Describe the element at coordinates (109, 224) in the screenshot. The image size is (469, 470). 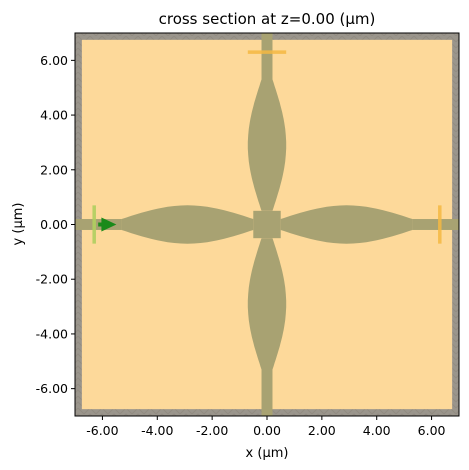
I see `source-direction-arrow-head` at that location.